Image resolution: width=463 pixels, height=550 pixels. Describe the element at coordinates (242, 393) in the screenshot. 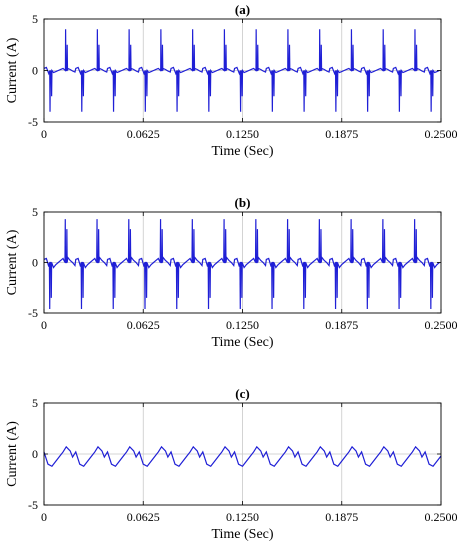

I see `panel-title: (c)` at that location.